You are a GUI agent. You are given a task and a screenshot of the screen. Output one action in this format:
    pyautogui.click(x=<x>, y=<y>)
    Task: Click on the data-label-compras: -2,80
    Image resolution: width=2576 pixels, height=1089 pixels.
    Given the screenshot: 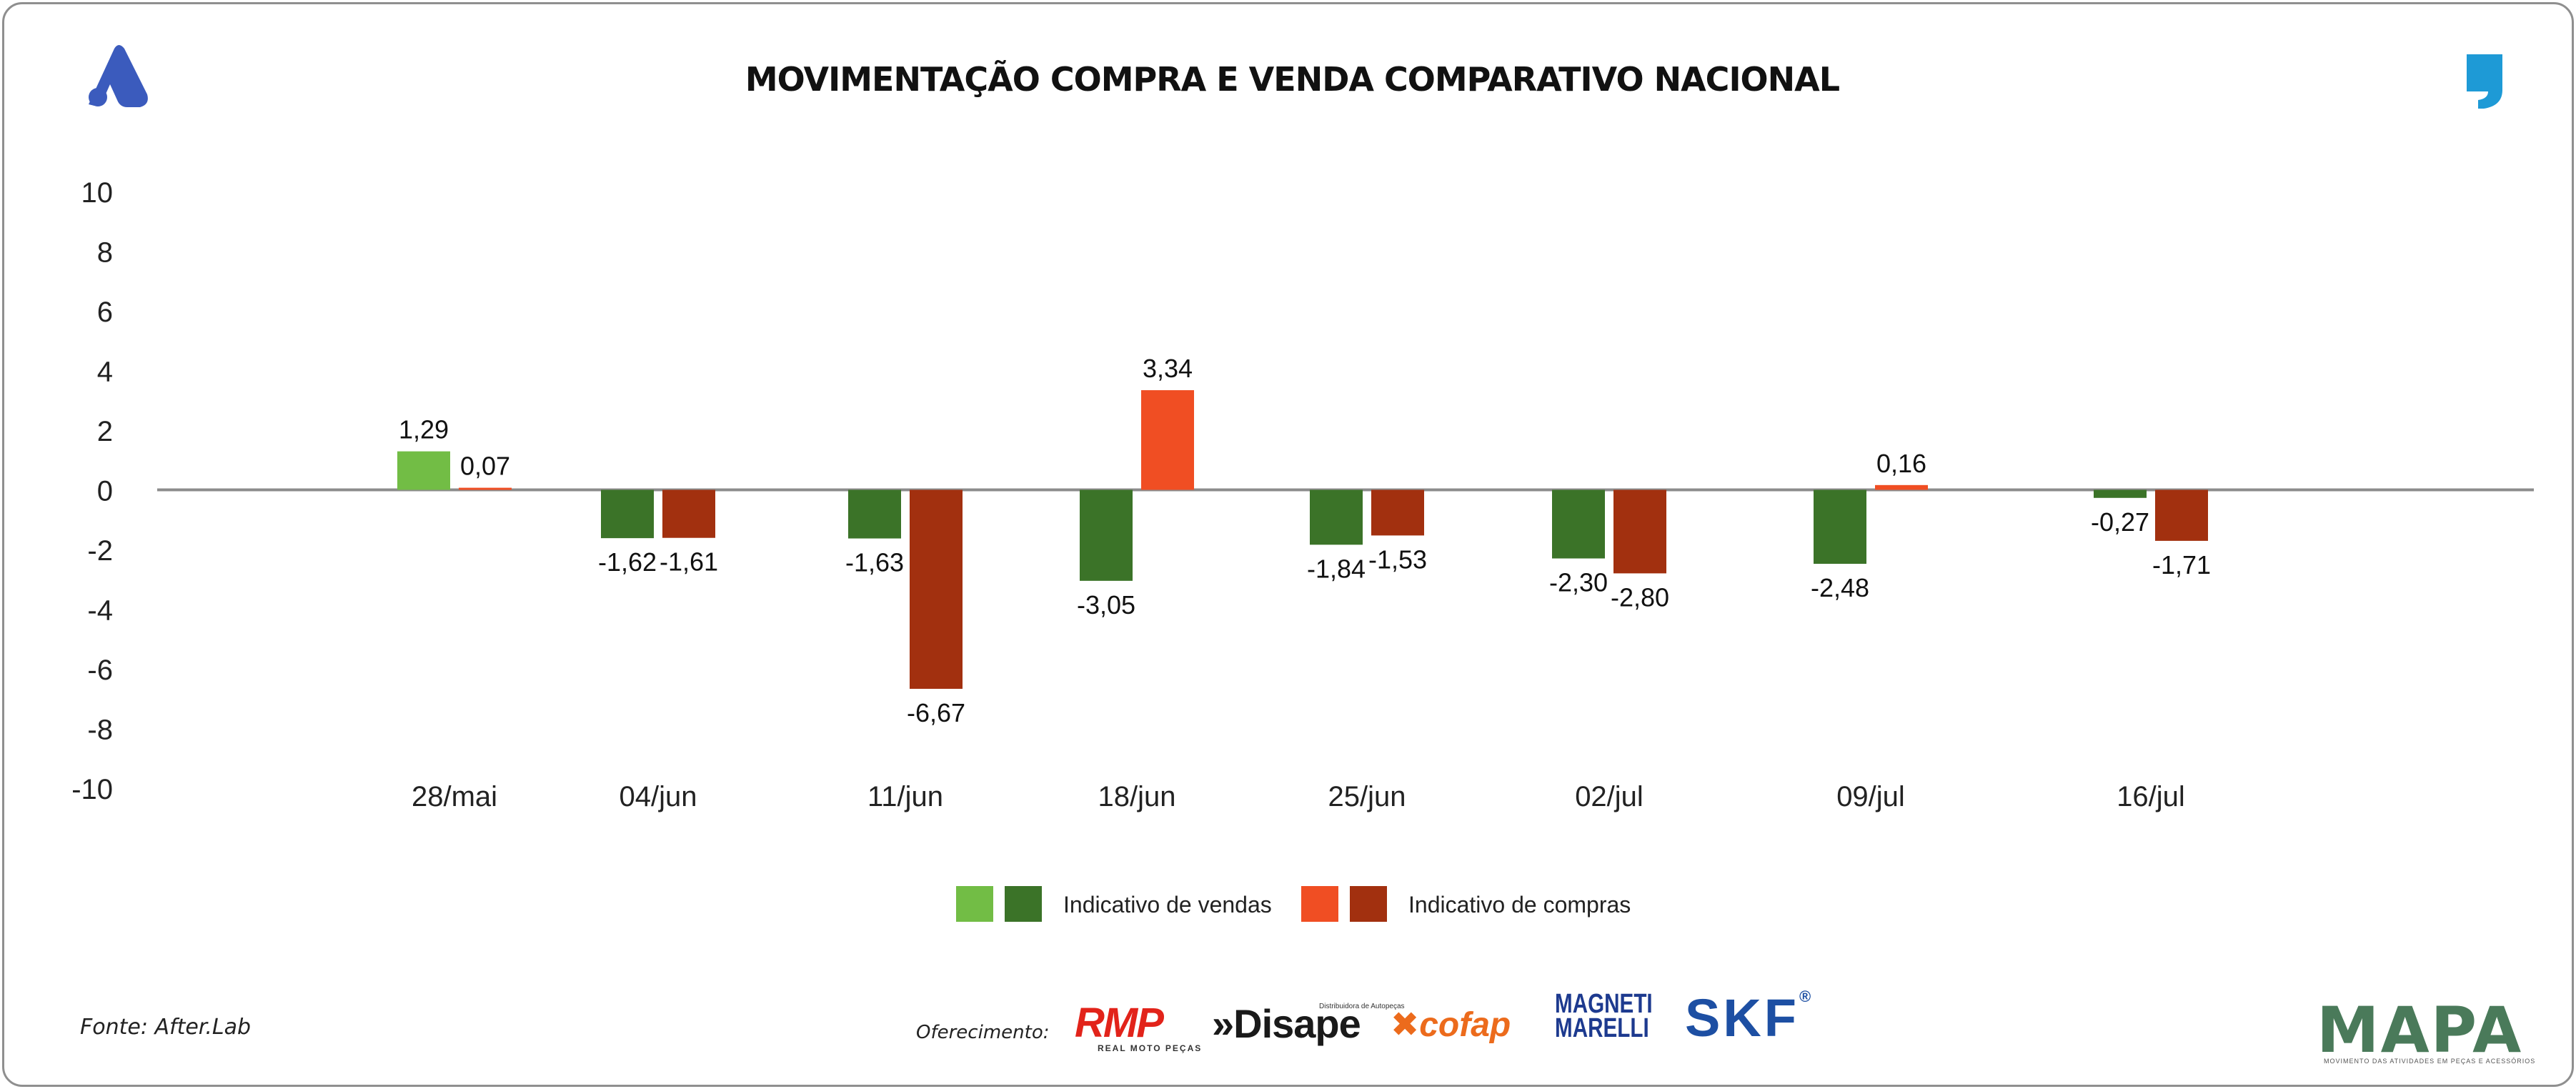 What is the action you would take?
    pyautogui.click(x=1640, y=597)
    